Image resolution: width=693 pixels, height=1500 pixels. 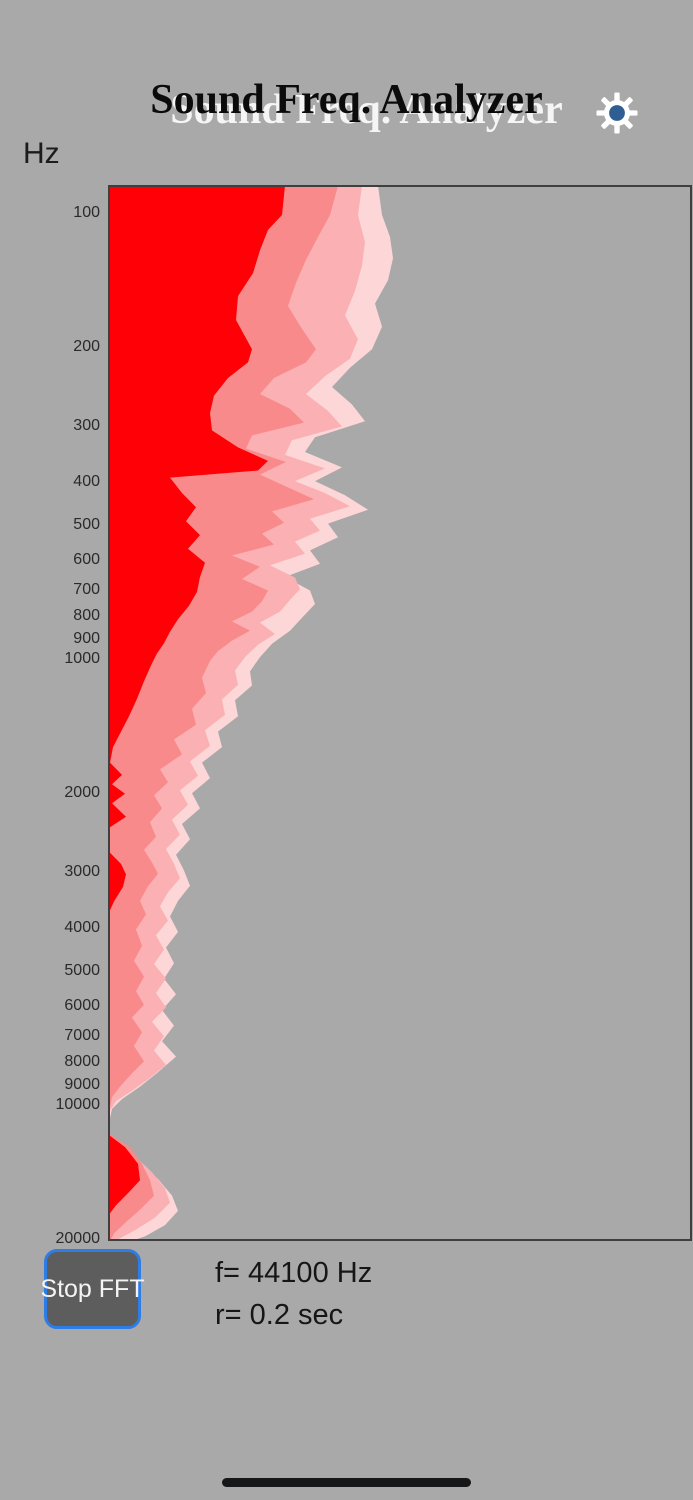 I want to click on axis-tick-label: 8000, so click(x=82, y=1061).